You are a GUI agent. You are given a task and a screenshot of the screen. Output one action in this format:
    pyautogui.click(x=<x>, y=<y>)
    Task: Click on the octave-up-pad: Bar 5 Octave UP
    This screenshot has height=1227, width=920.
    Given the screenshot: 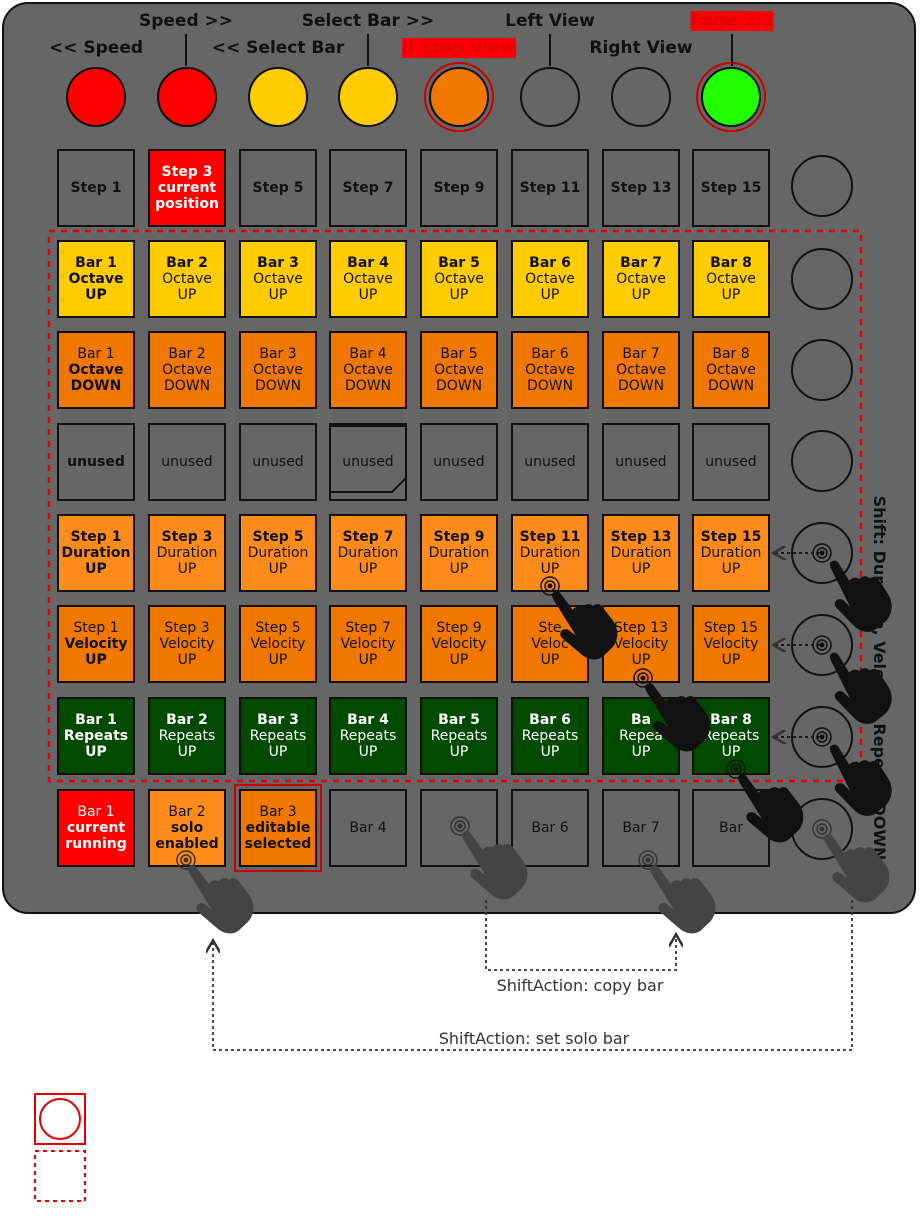 What is the action you would take?
    pyautogui.click(x=459, y=279)
    